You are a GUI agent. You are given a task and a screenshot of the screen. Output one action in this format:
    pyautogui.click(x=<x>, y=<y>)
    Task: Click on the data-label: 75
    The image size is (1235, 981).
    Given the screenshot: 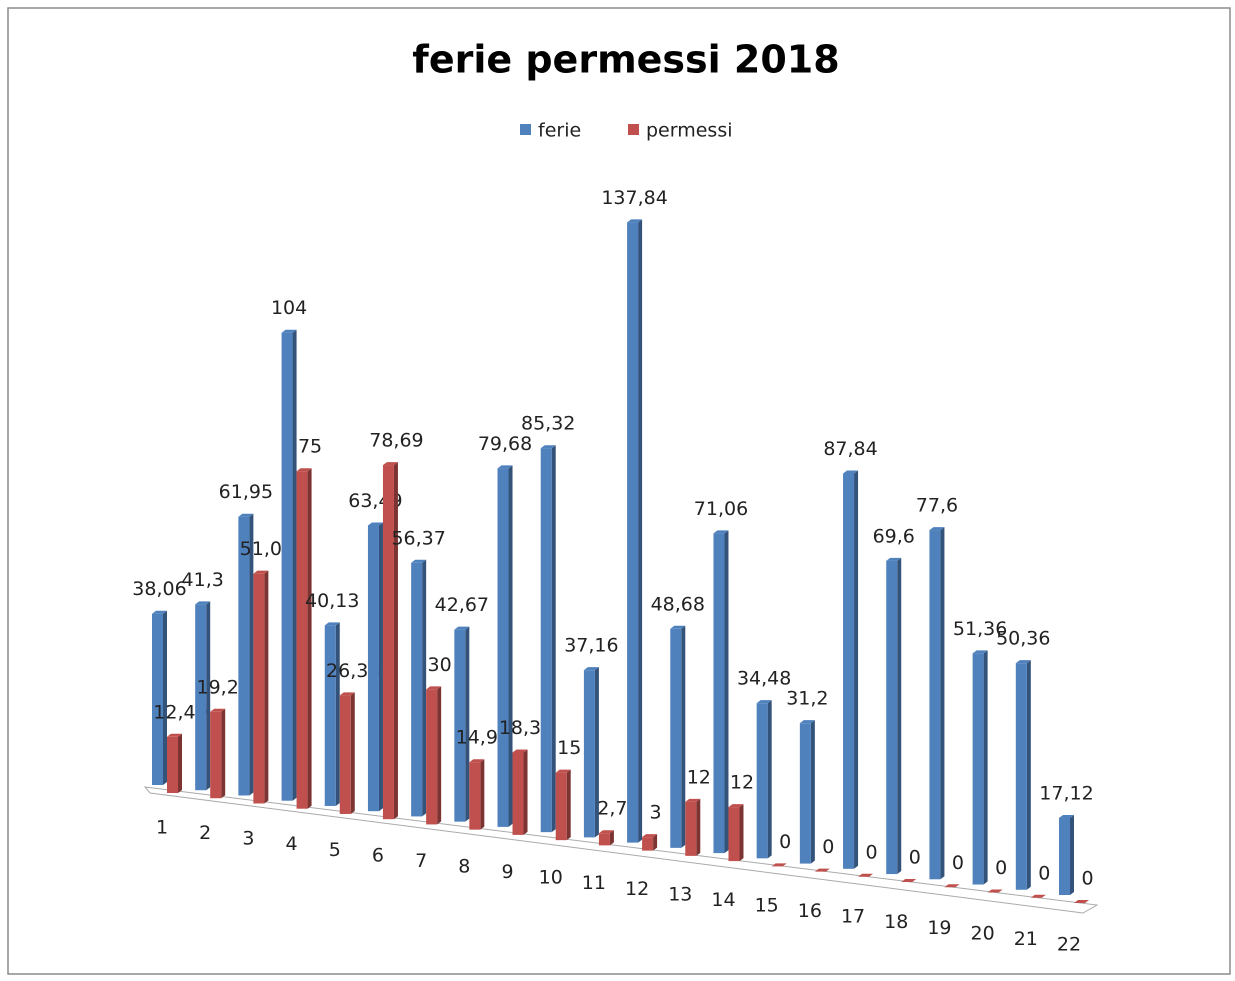 What is the action you would take?
    pyautogui.click(x=310, y=447)
    